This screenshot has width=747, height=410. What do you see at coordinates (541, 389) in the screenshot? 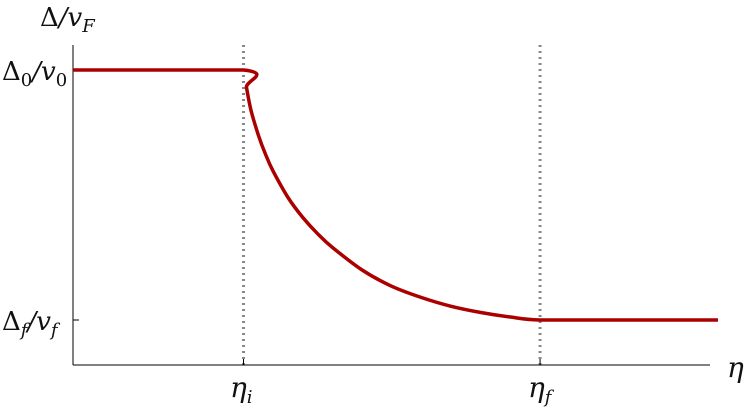
I see `x-tick-label-eta-f: ηf` at bounding box center [541, 389].